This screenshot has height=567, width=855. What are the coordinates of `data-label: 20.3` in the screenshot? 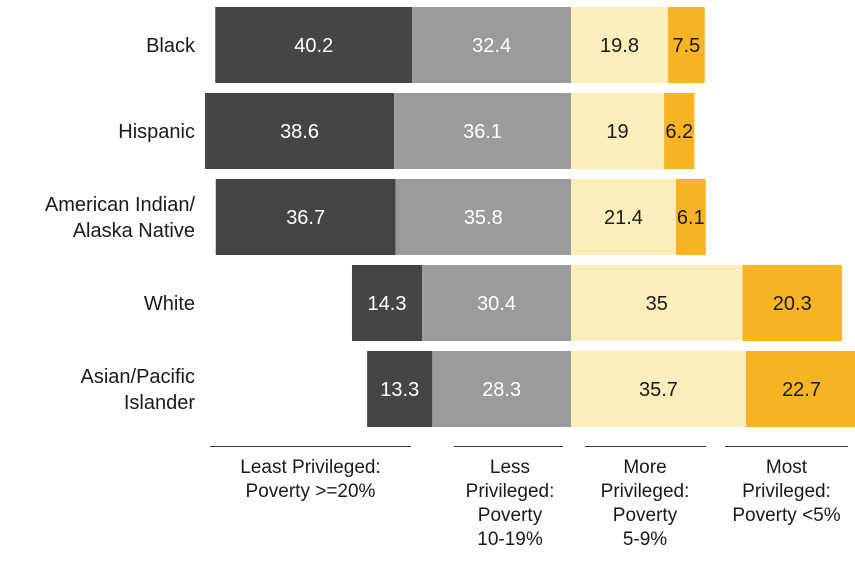 It's located at (792, 304).